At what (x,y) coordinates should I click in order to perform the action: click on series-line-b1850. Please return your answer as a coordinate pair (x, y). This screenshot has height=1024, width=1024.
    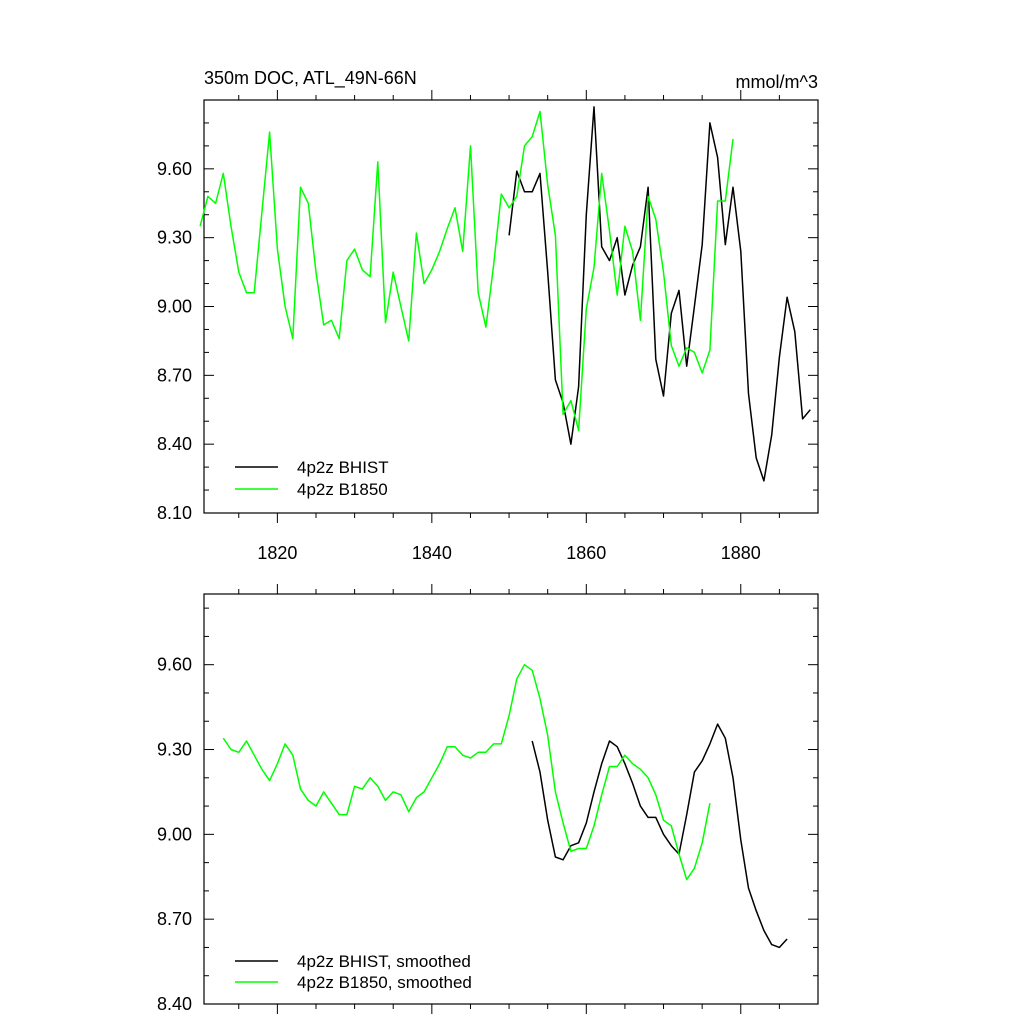
    Looking at the image, I should click on (466, 772).